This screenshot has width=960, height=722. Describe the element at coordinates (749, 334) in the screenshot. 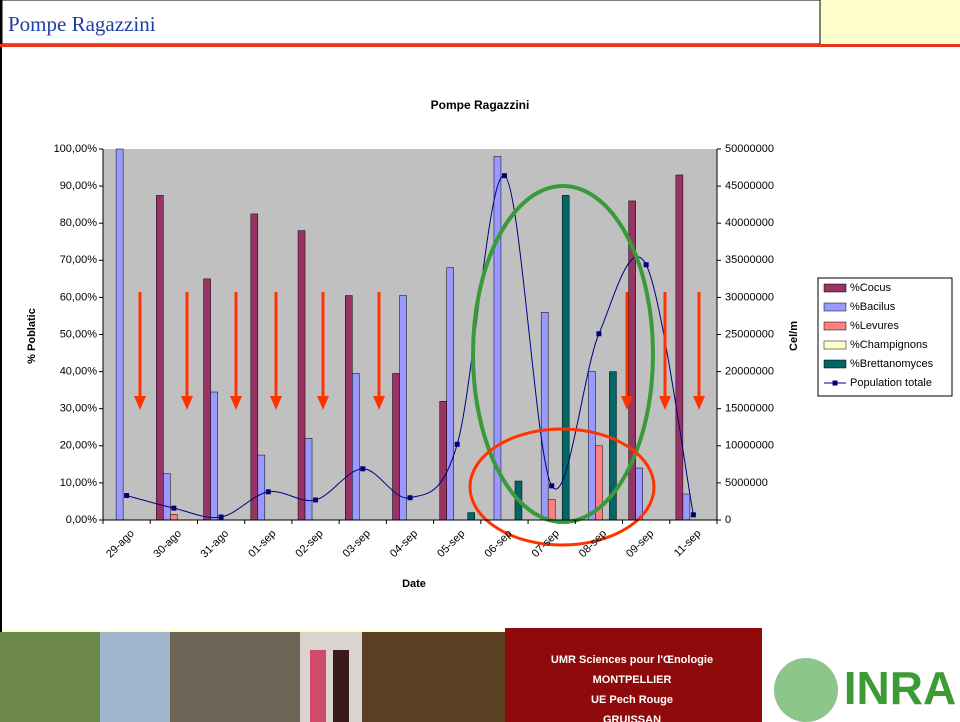

I see `y2-tick-label: 25000000` at that location.